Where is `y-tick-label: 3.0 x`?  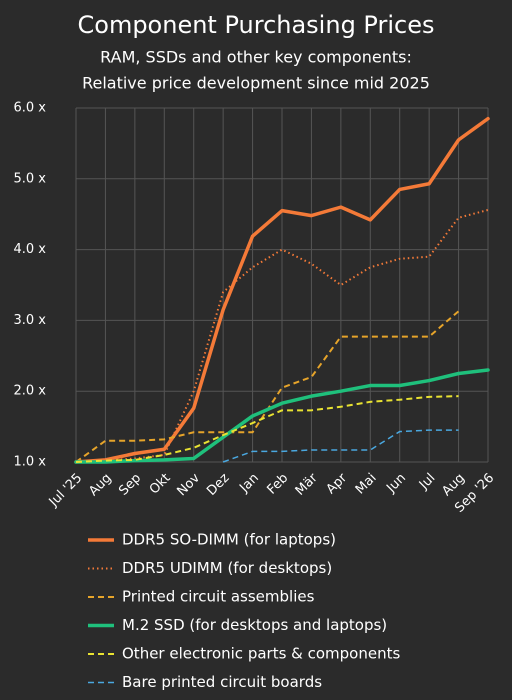 y-tick-label: 3.0 x is located at coordinates (30, 320).